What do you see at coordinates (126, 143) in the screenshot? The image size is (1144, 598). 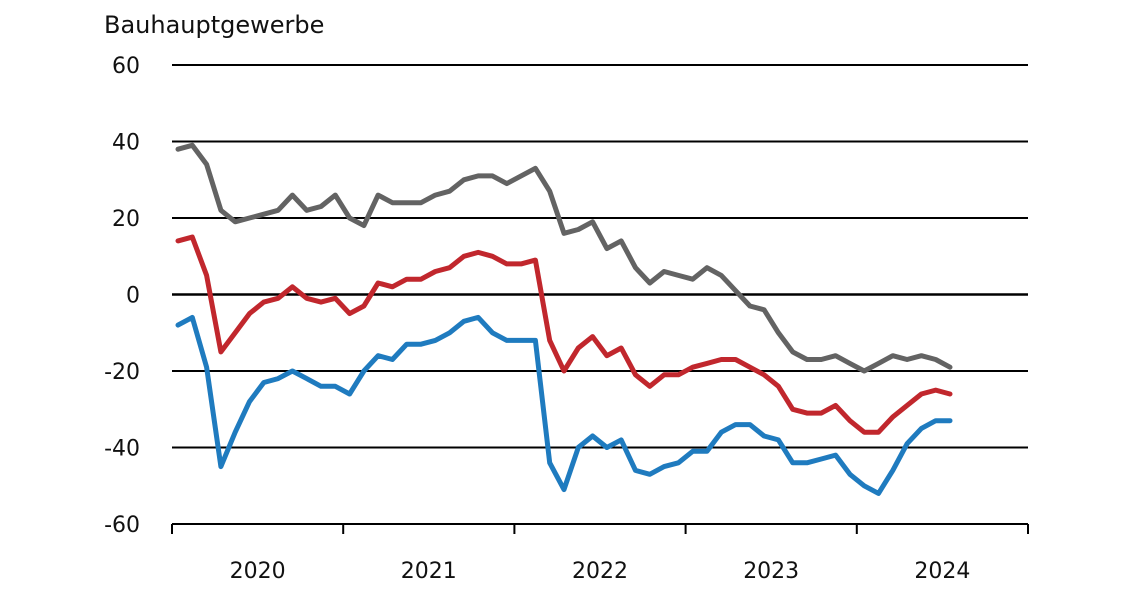 I see `y-tick-label: 40` at bounding box center [126, 143].